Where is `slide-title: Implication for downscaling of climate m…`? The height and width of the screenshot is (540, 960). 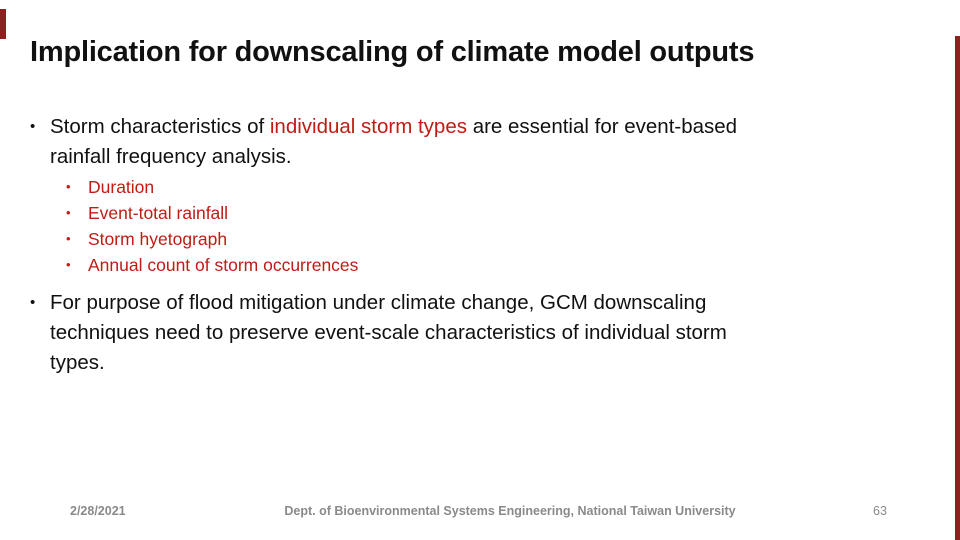 slide-title: Implication for downscaling of climate m… is located at coordinates (392, 52).